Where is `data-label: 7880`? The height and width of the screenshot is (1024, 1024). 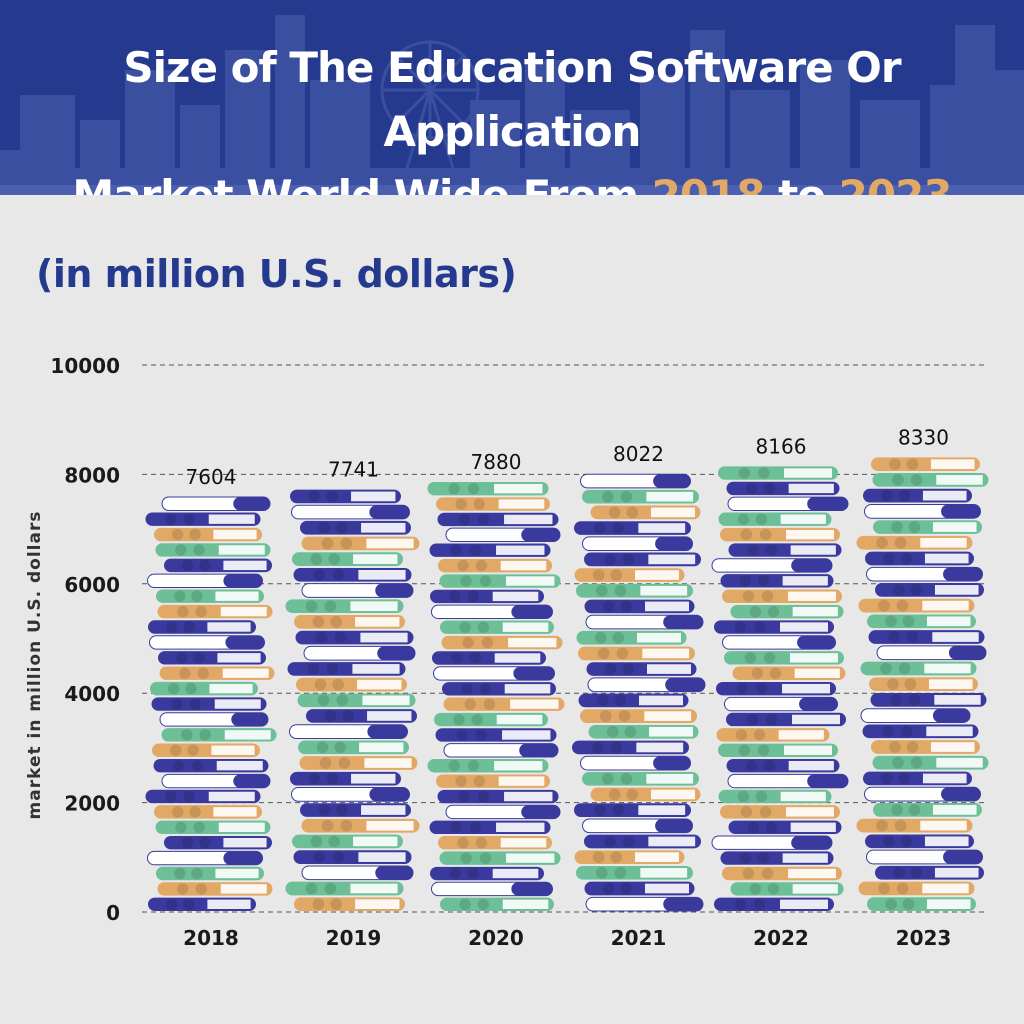
data-label: 7880 is located at coordinates (496, 462).